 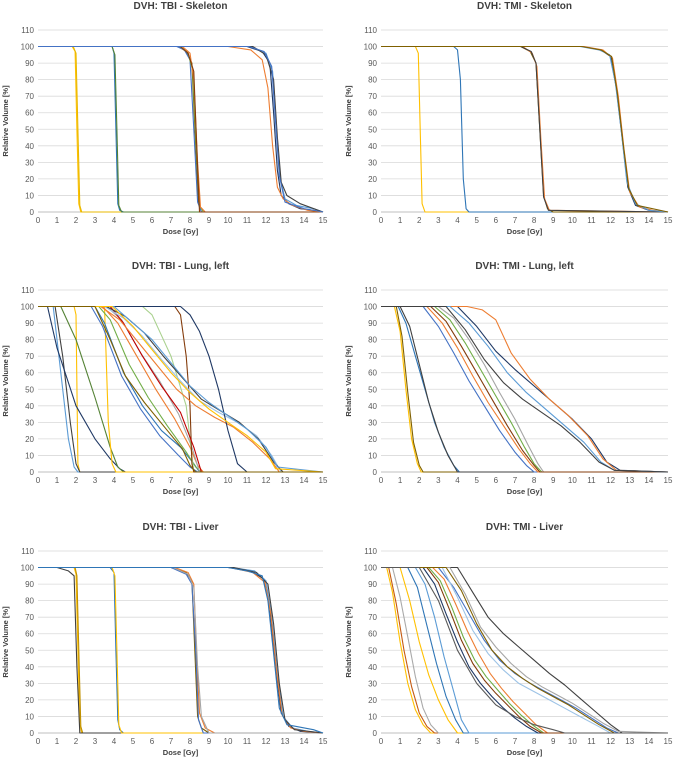 I want to click on y-tick-label: 50, so click(x=29, y=389).